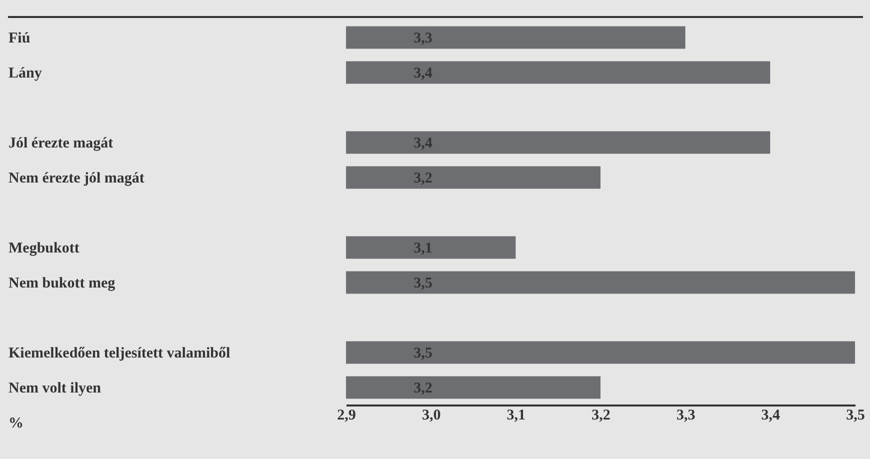  Describe the element at coordinates (855, 416) in the screenshot. I see `x-tick-label: 3,5` at that location.